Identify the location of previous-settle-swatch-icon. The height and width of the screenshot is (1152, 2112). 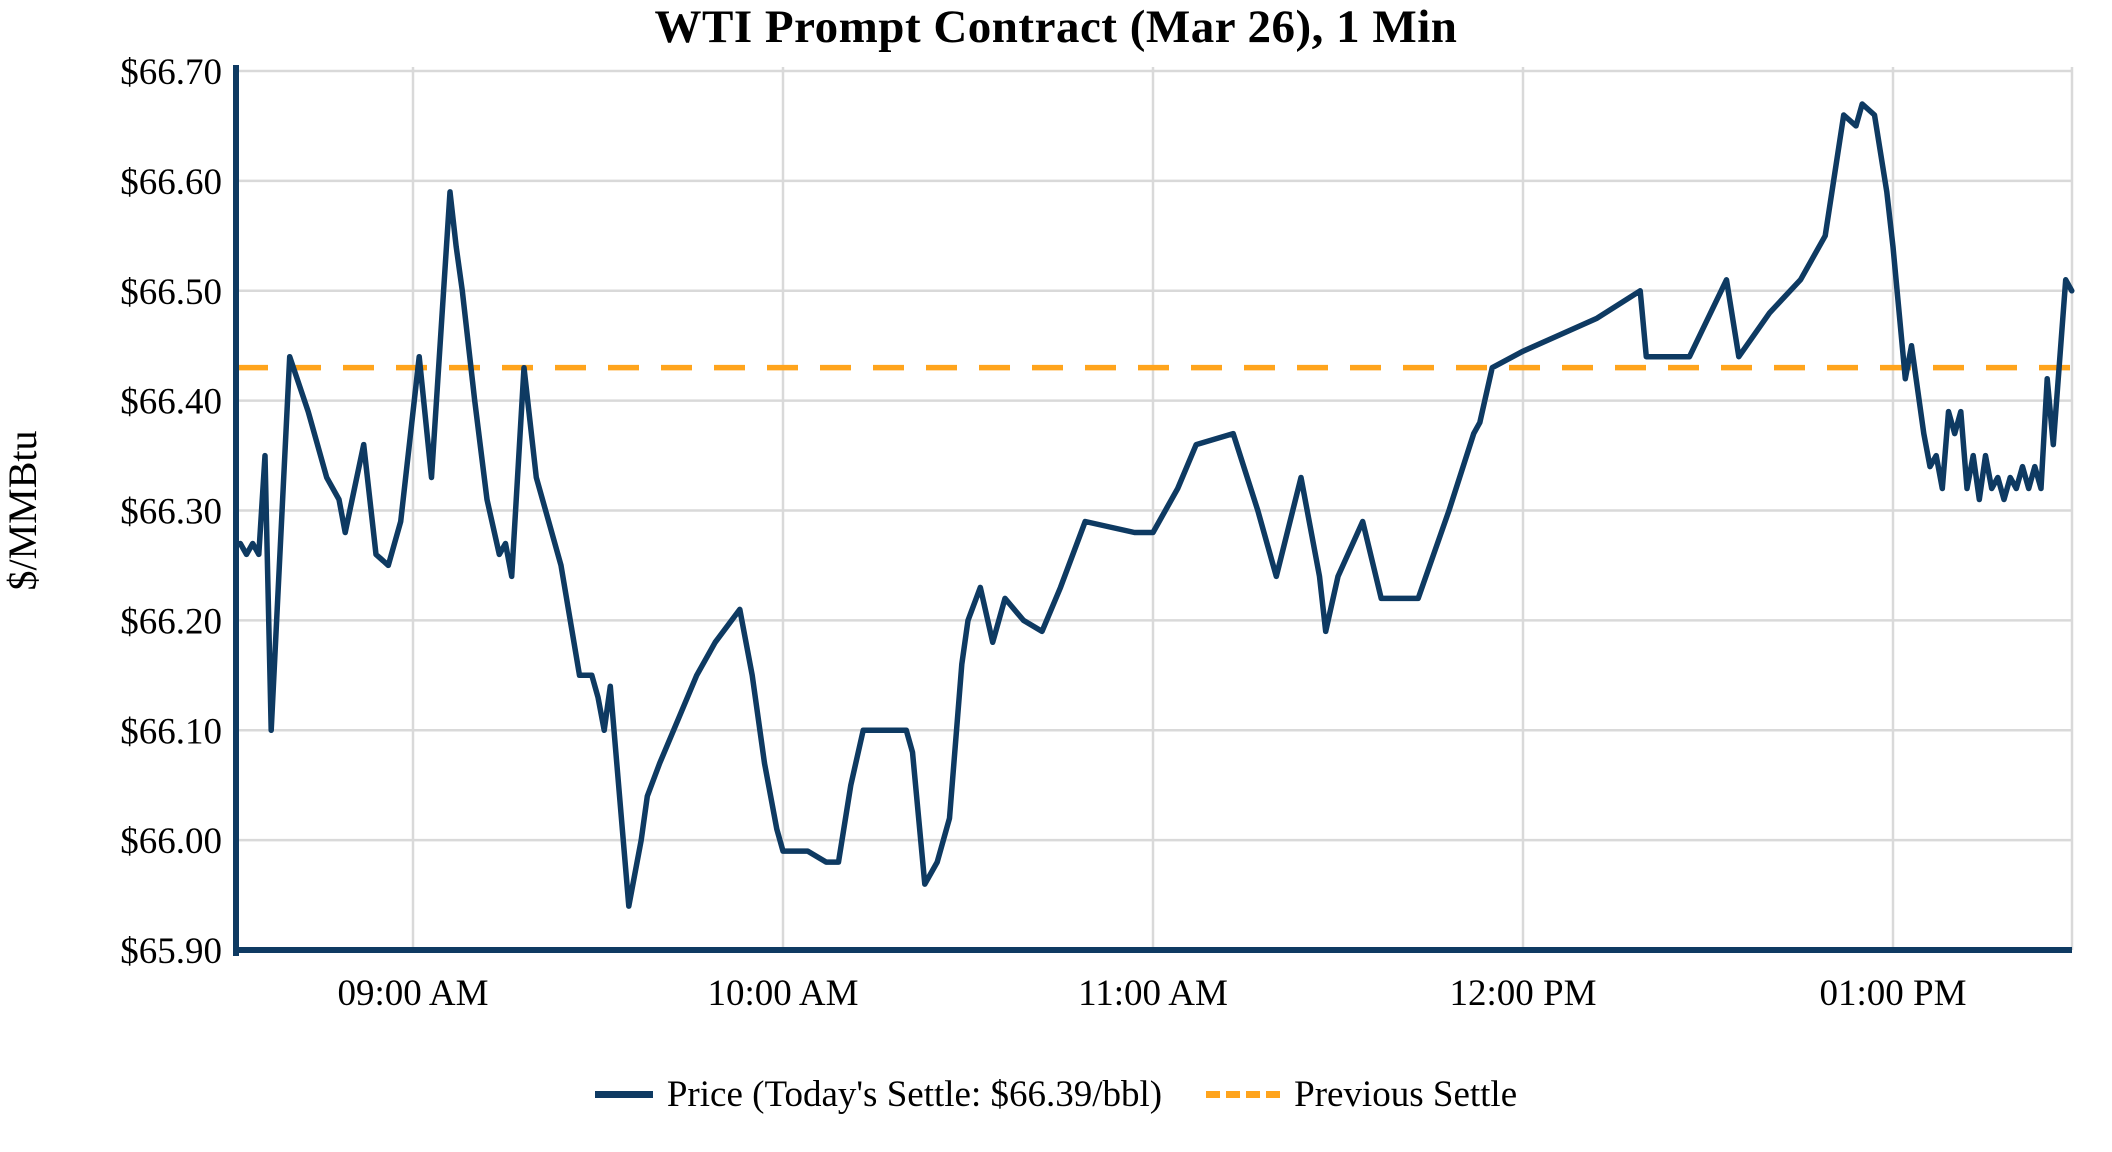
(1243, 1094).